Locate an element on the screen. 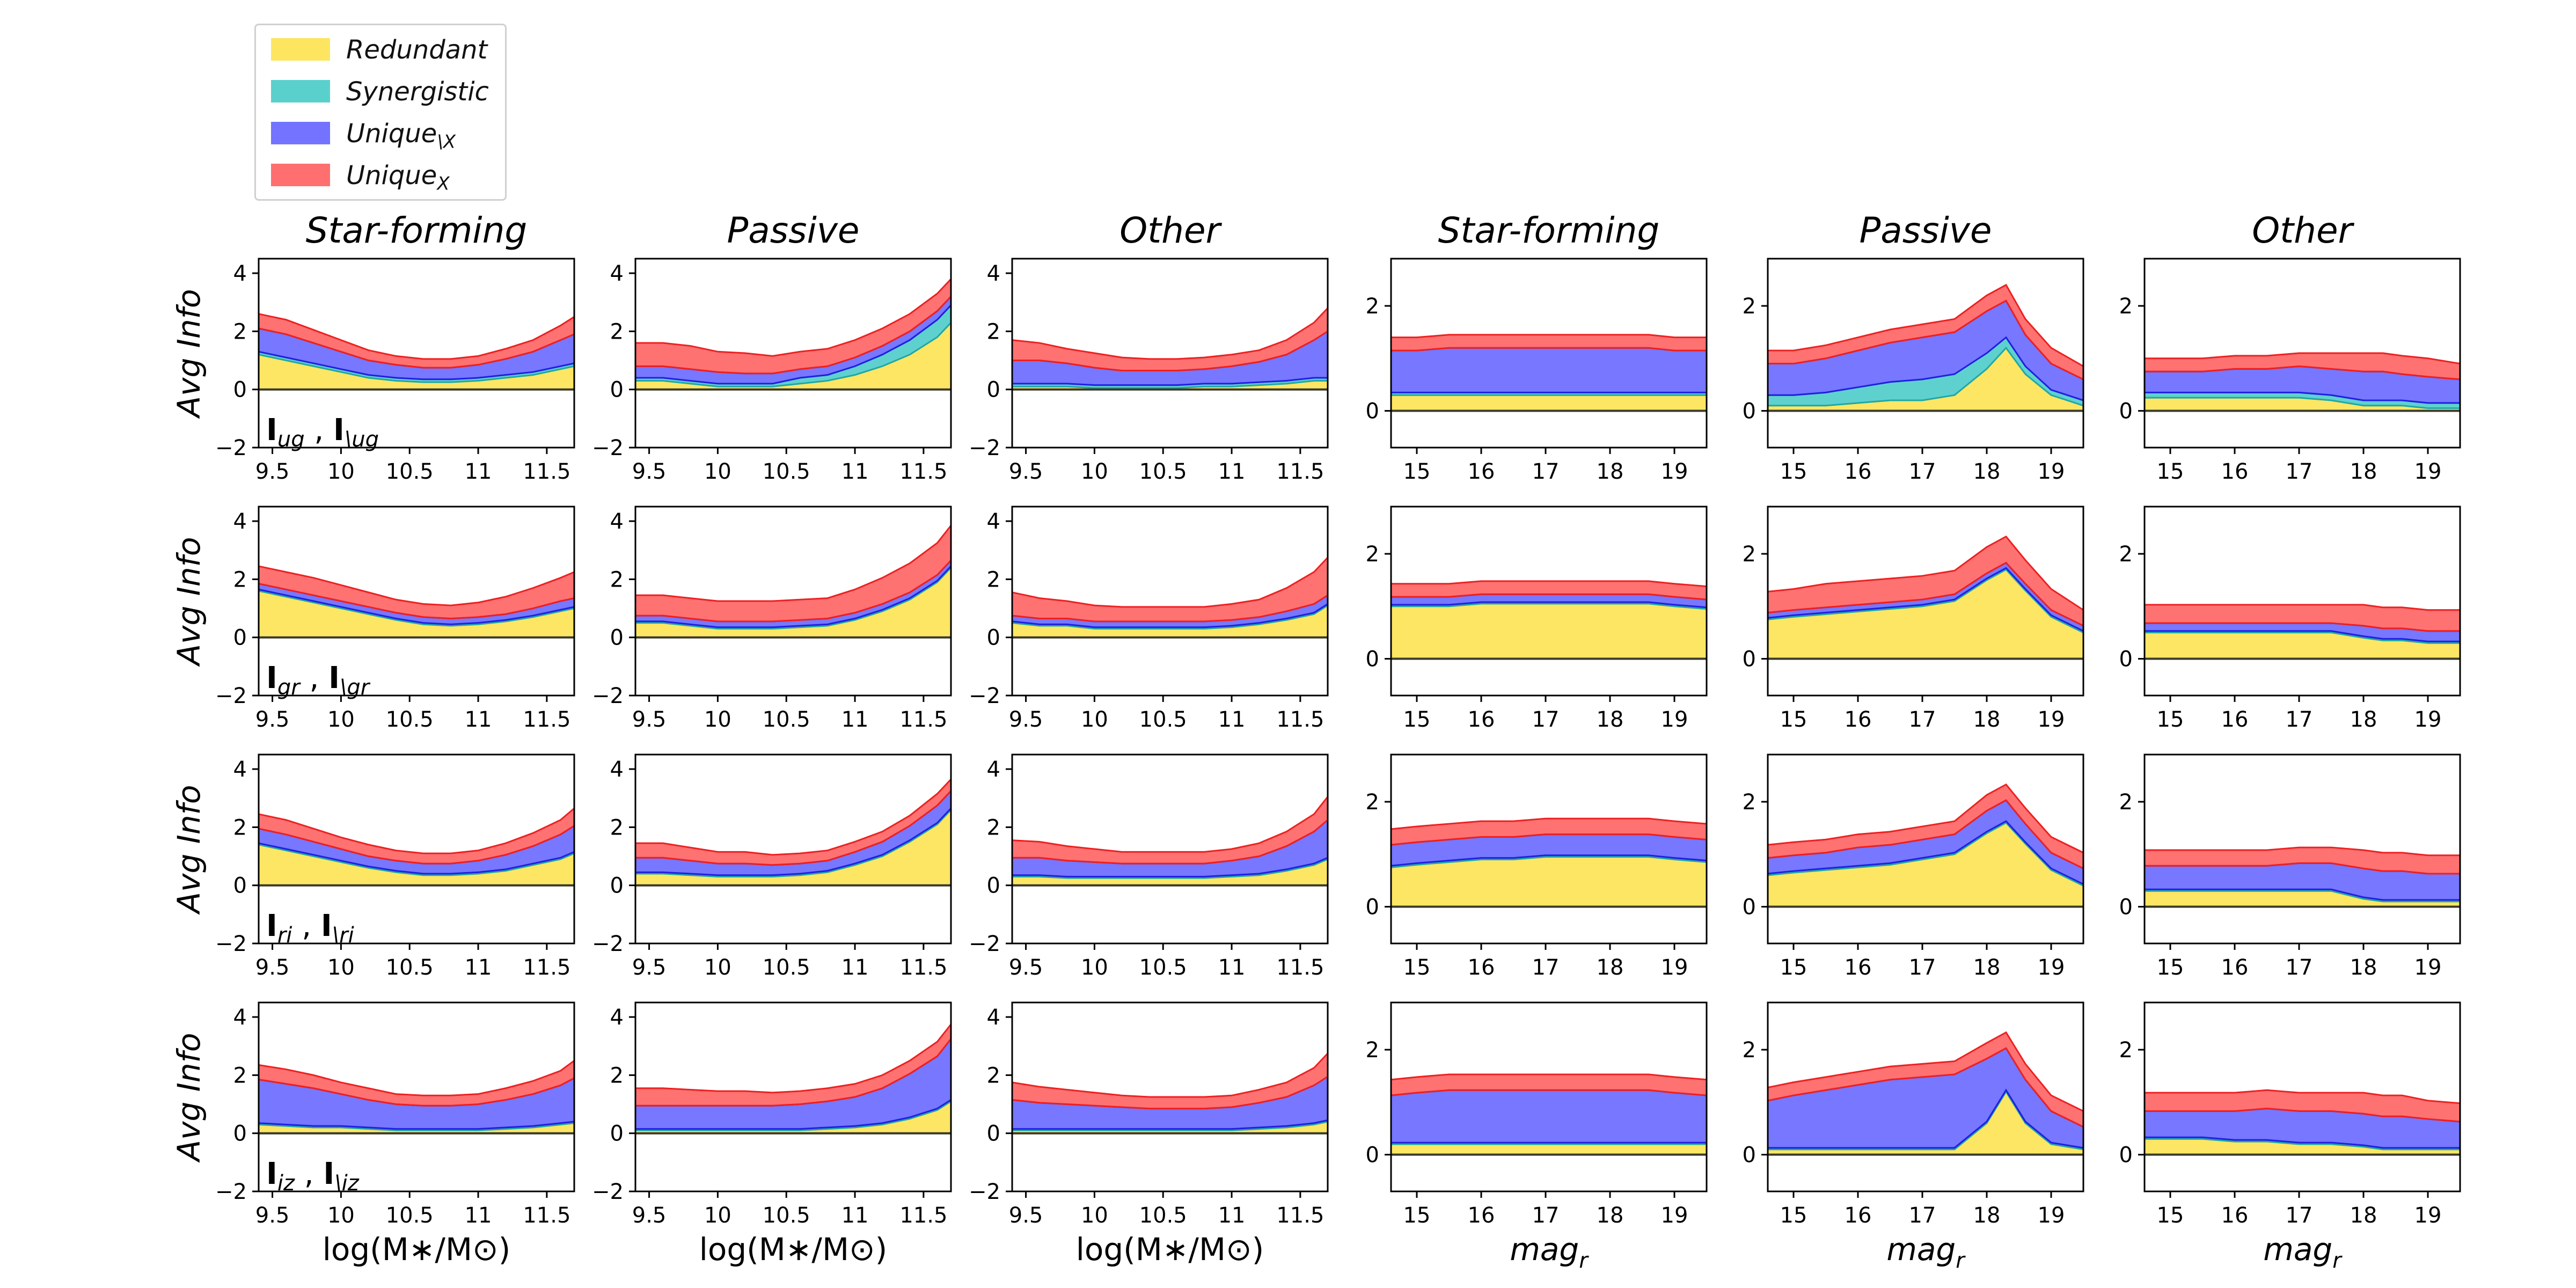  column-title: Other is located at coordinates (2303, 230).